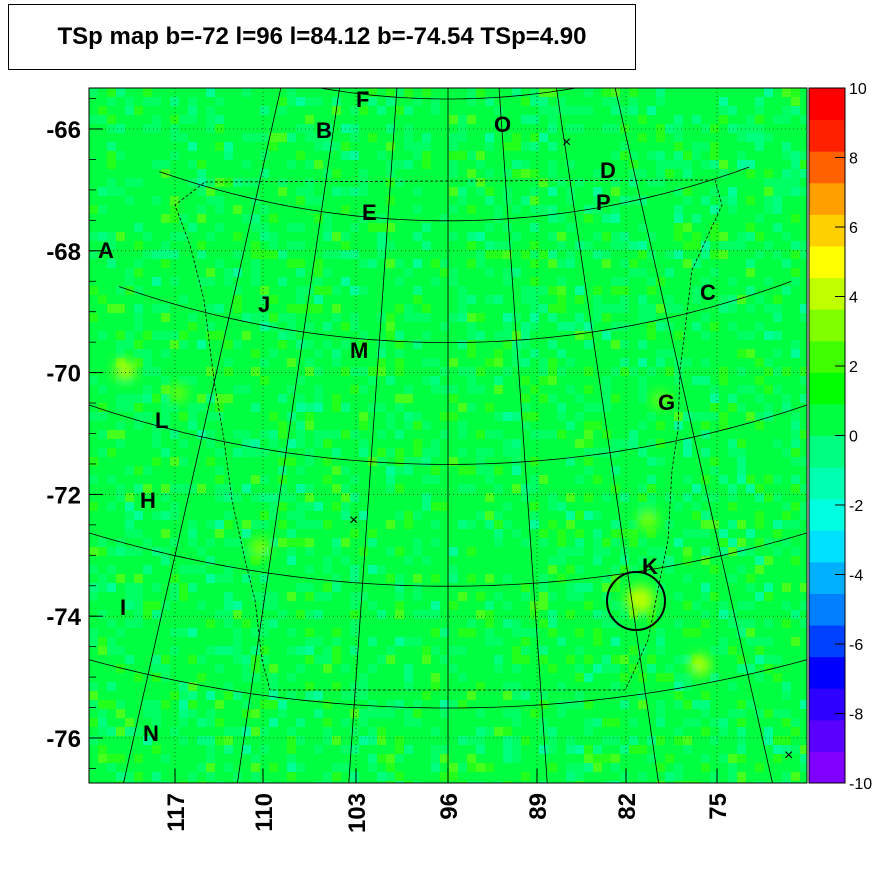  What do you see at coordinates (648, 520) in the screenshot?
I see `heatmap-hotspot` at bounding box center [648, 520].